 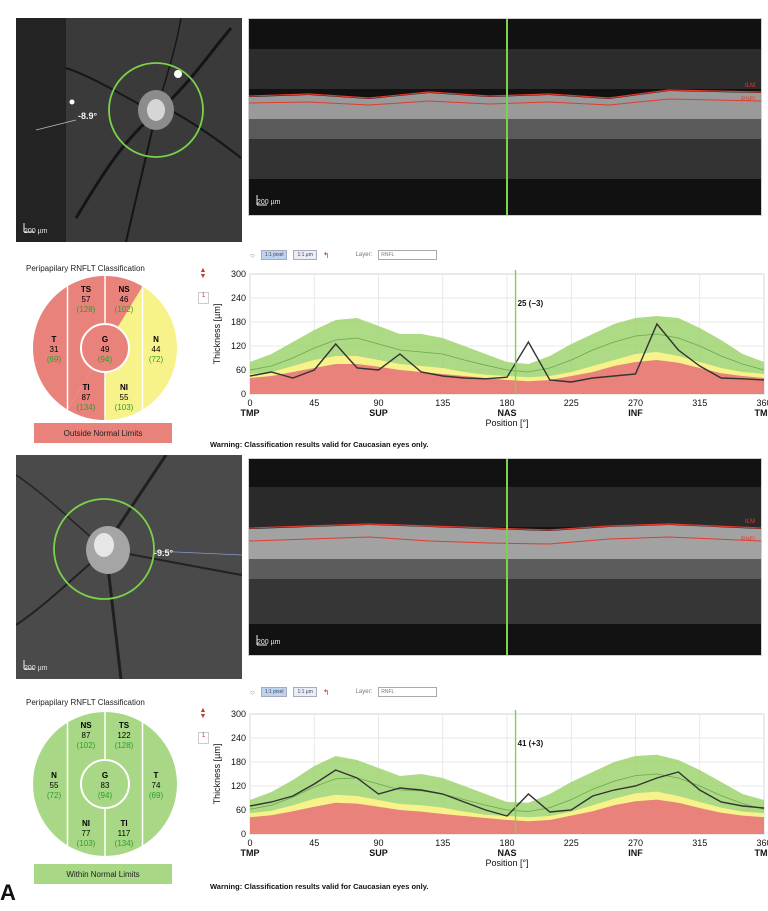 I want to click on y-tick-label: 300, so click(x=238, y=274).